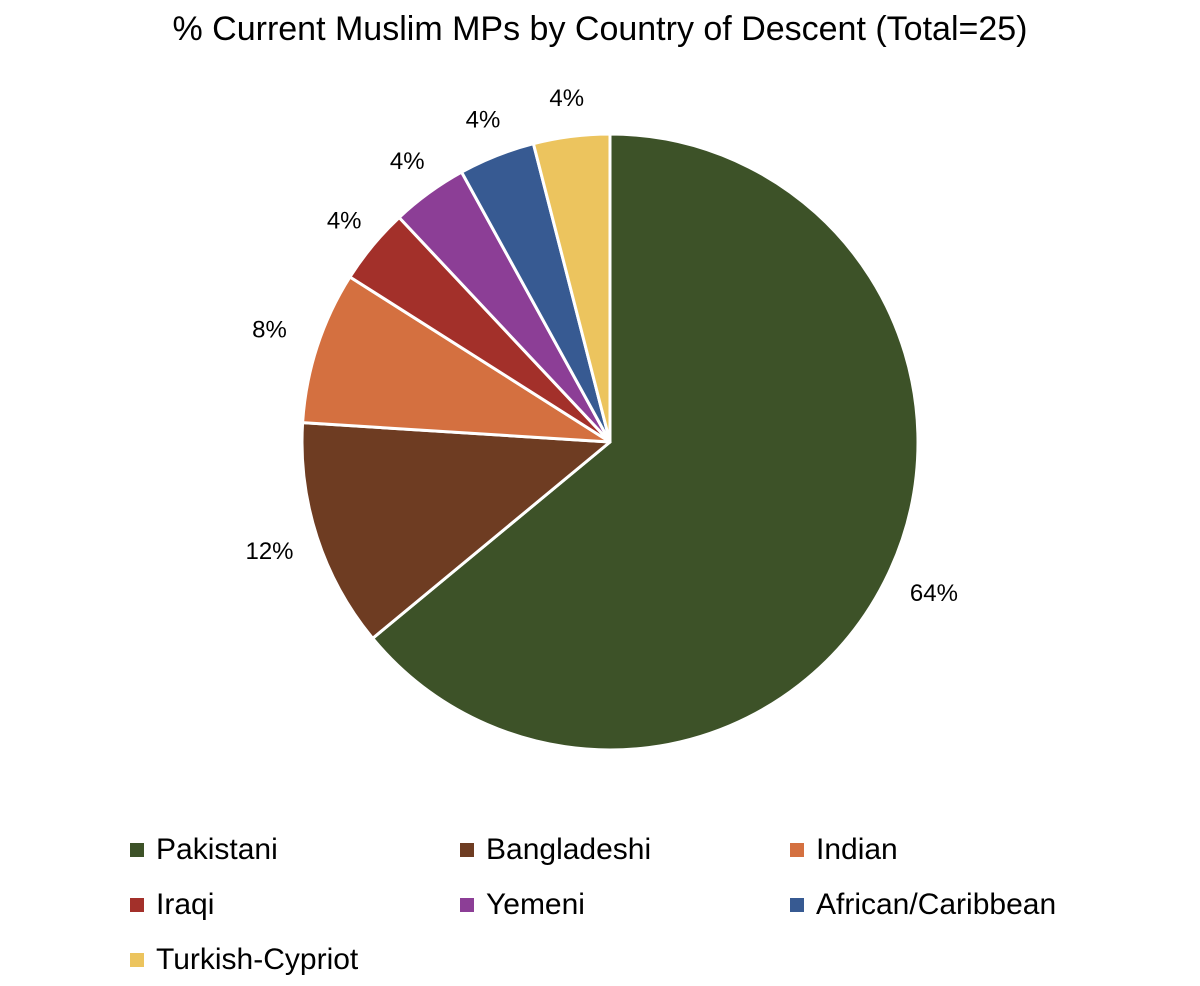 The width and height of the screenshot is (1200, 986). What do you see at coordinates (185, 904) in the screenshot?
I see `legend-label: Iraqi` at bounding box center [185, 904].